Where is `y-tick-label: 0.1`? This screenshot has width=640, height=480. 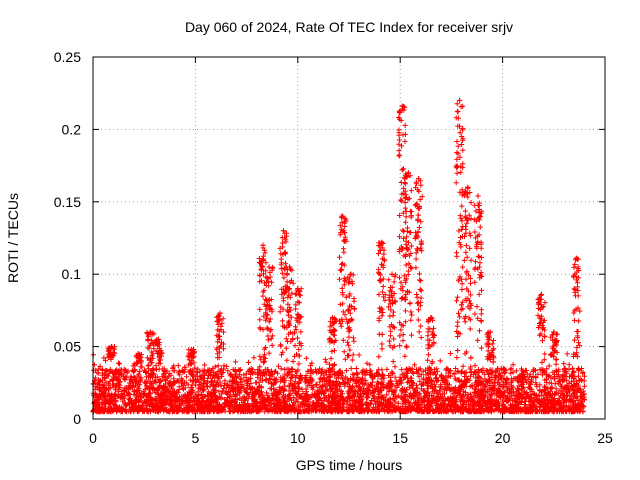 y-tick-label: 0.1 is located at coordinates (72, 274).